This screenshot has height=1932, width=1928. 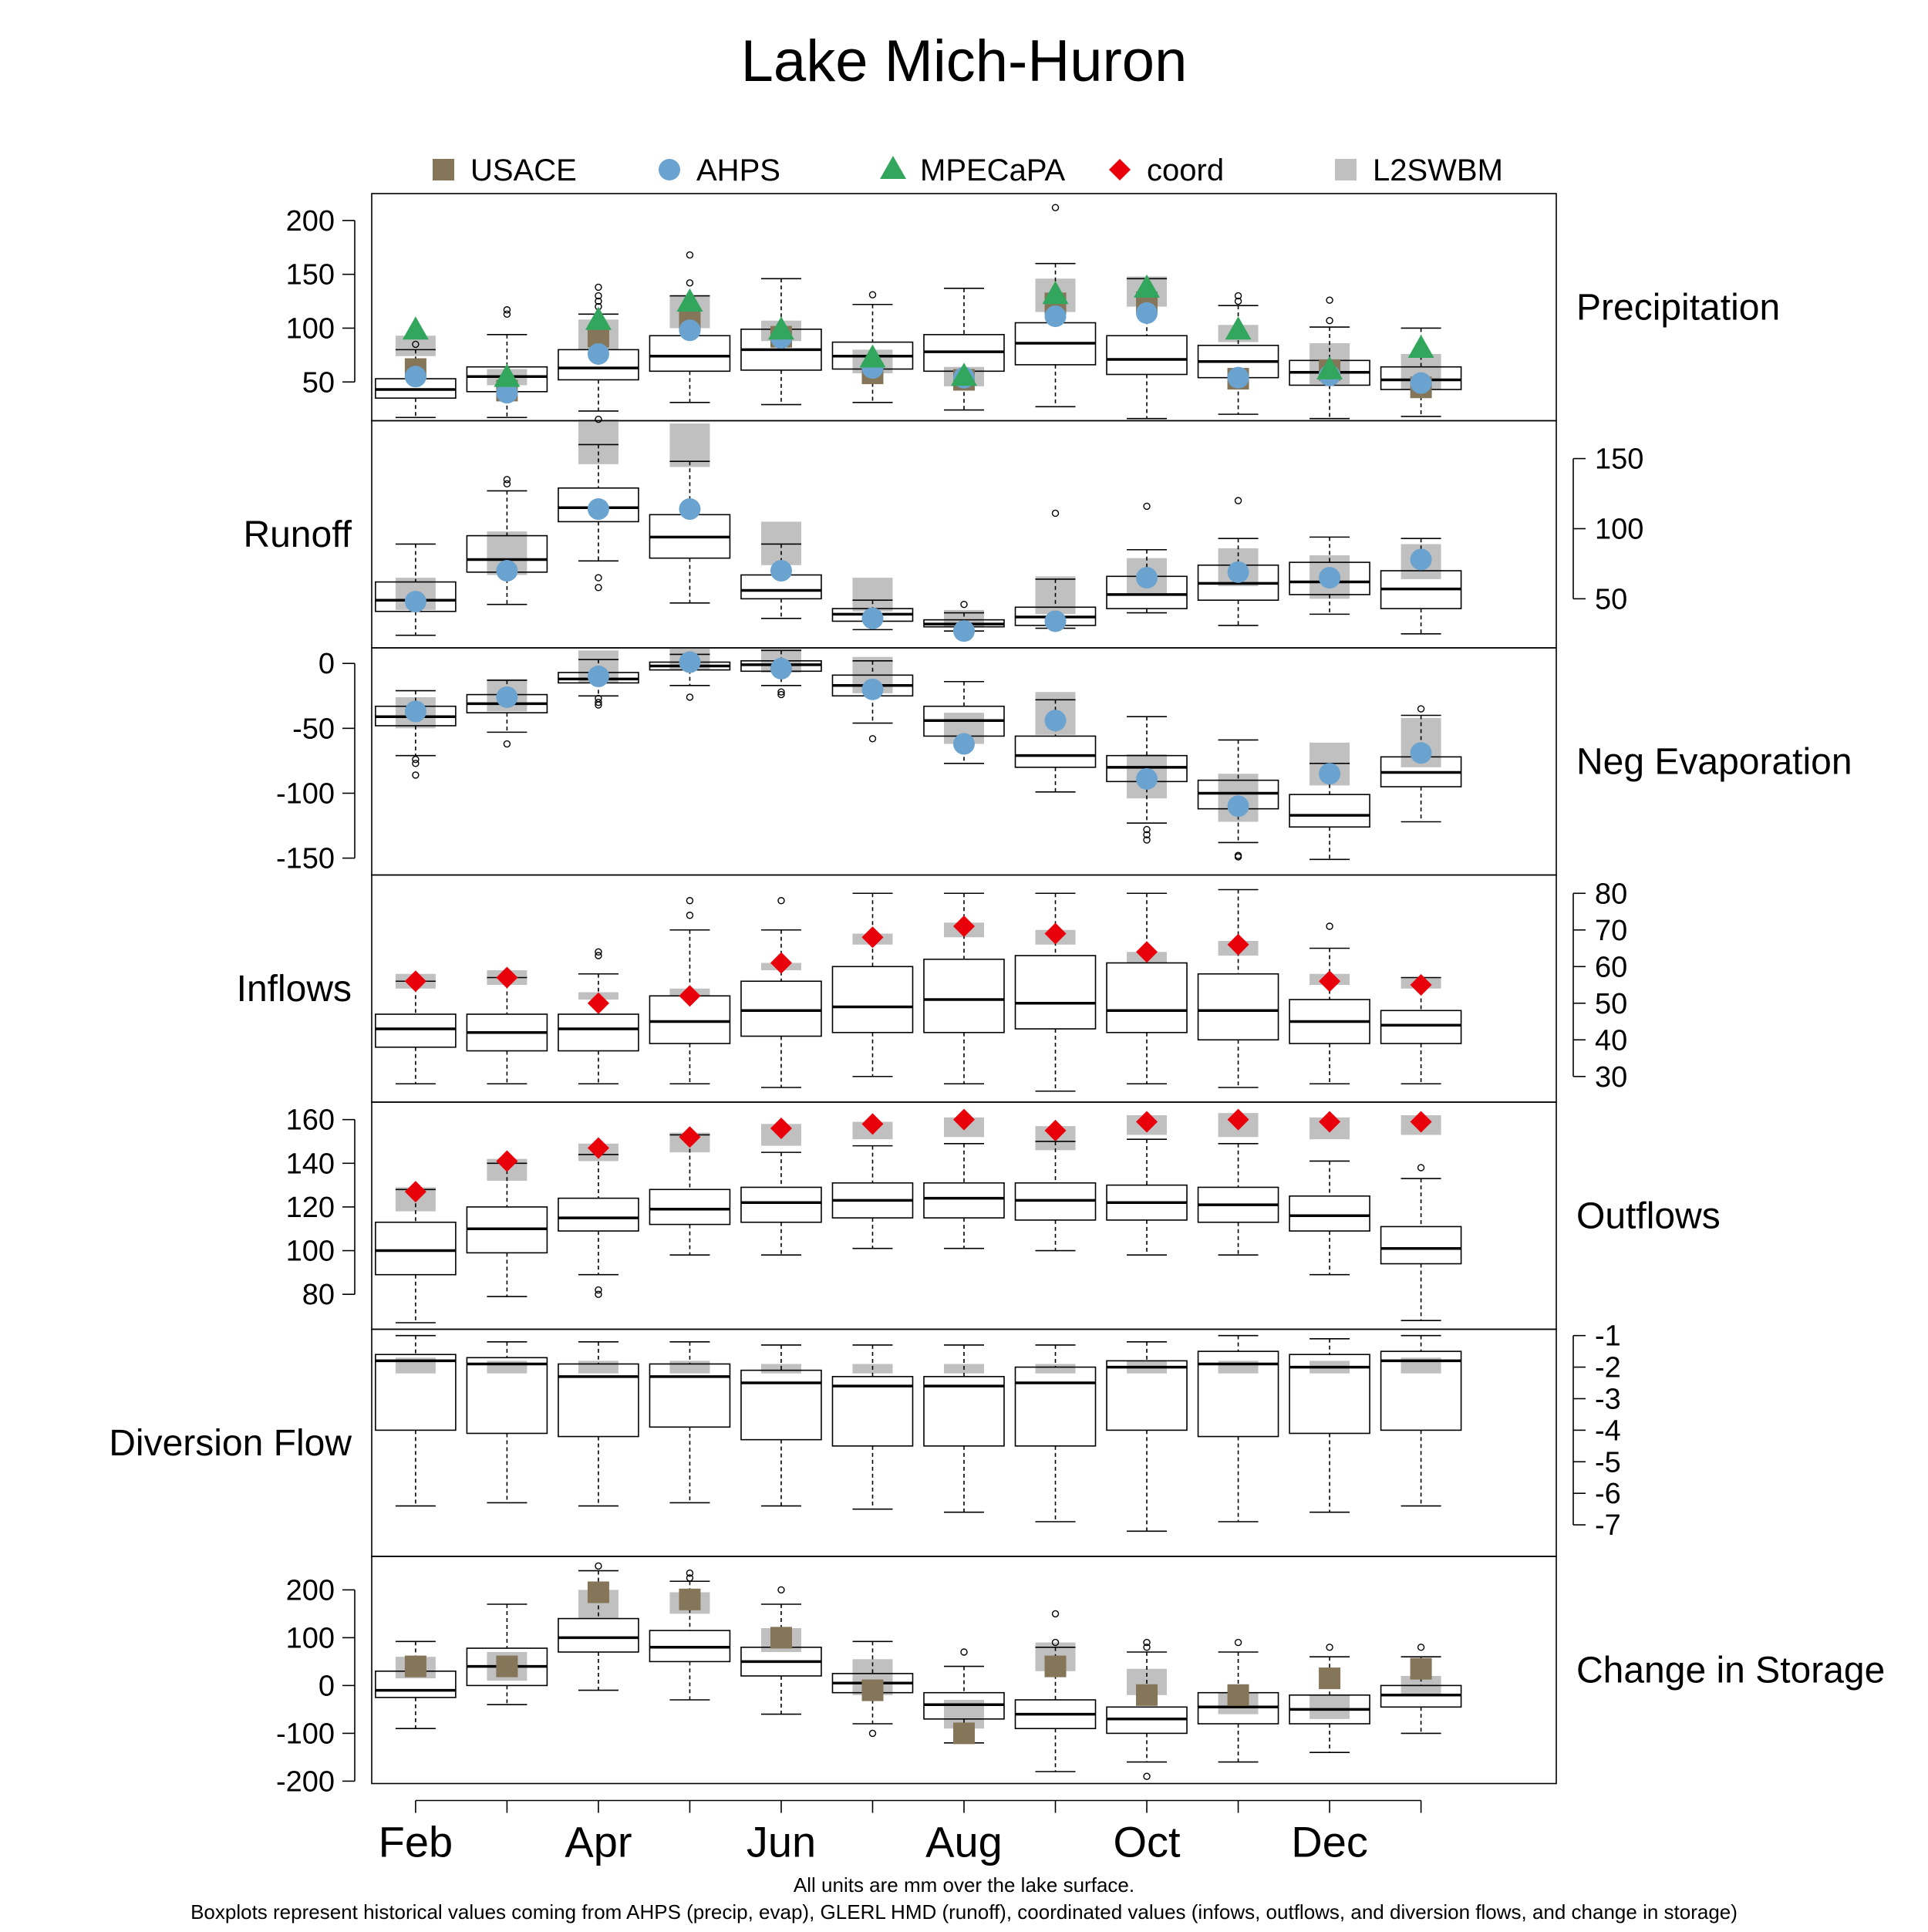 What do you see at coordinates (598, 1842) in the screenshot?
I see `x-tick-label: Apr` at bounding box center [598, 1842].